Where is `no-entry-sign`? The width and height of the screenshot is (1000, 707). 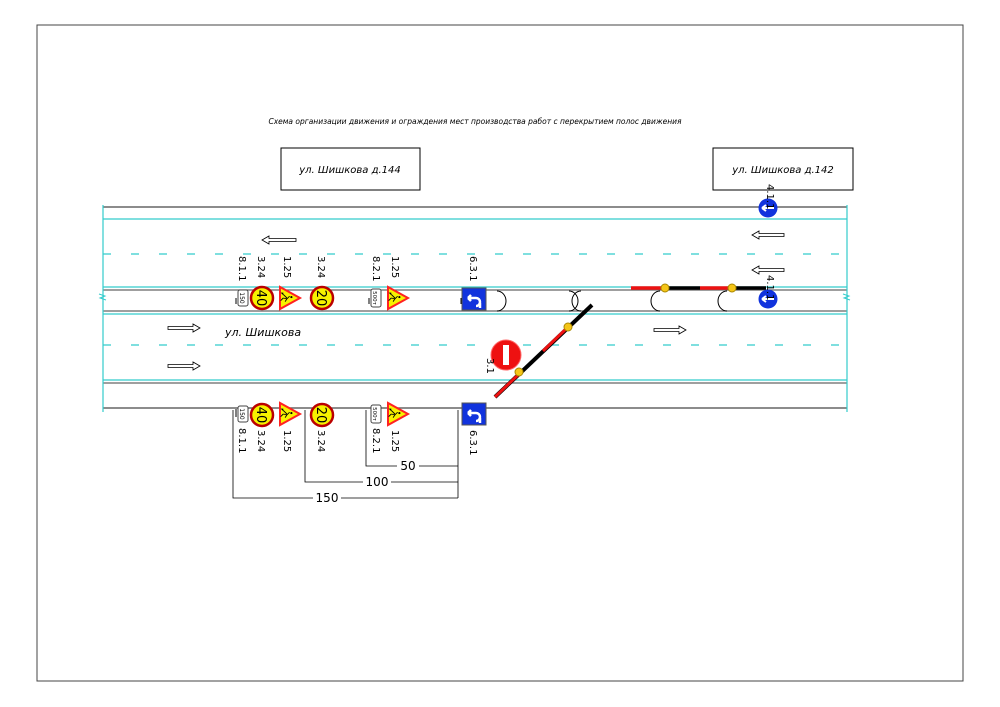 no-entry-sign is located at coordinates (506, 355).